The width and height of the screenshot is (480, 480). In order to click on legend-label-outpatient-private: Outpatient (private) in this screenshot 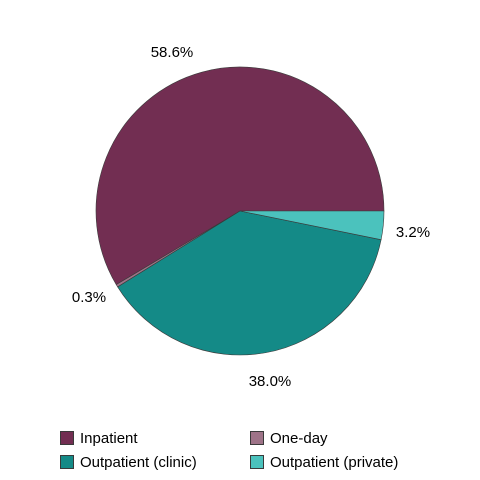, I will do `click(334, 462)`.